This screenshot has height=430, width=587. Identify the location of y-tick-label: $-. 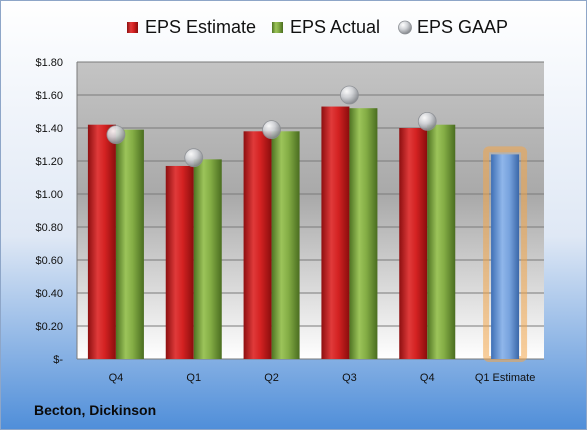
(58, 360).